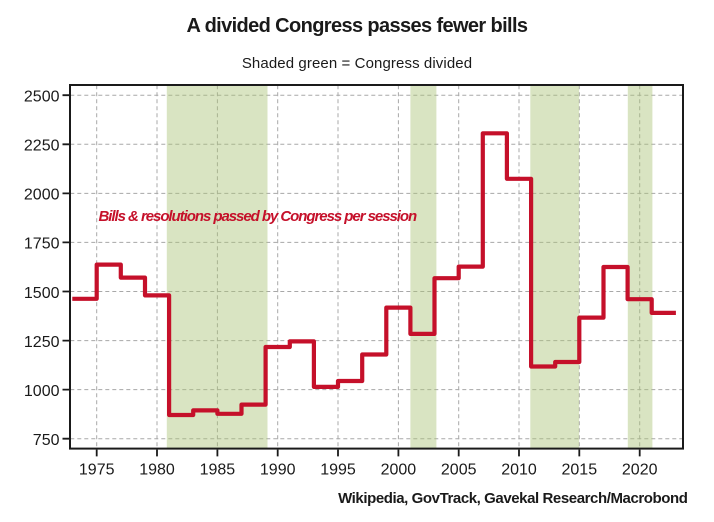  What do you see at coordinates (42, 293) in the screenshot?
I see `svg-text: 1500` at bounding box center [42, 293].